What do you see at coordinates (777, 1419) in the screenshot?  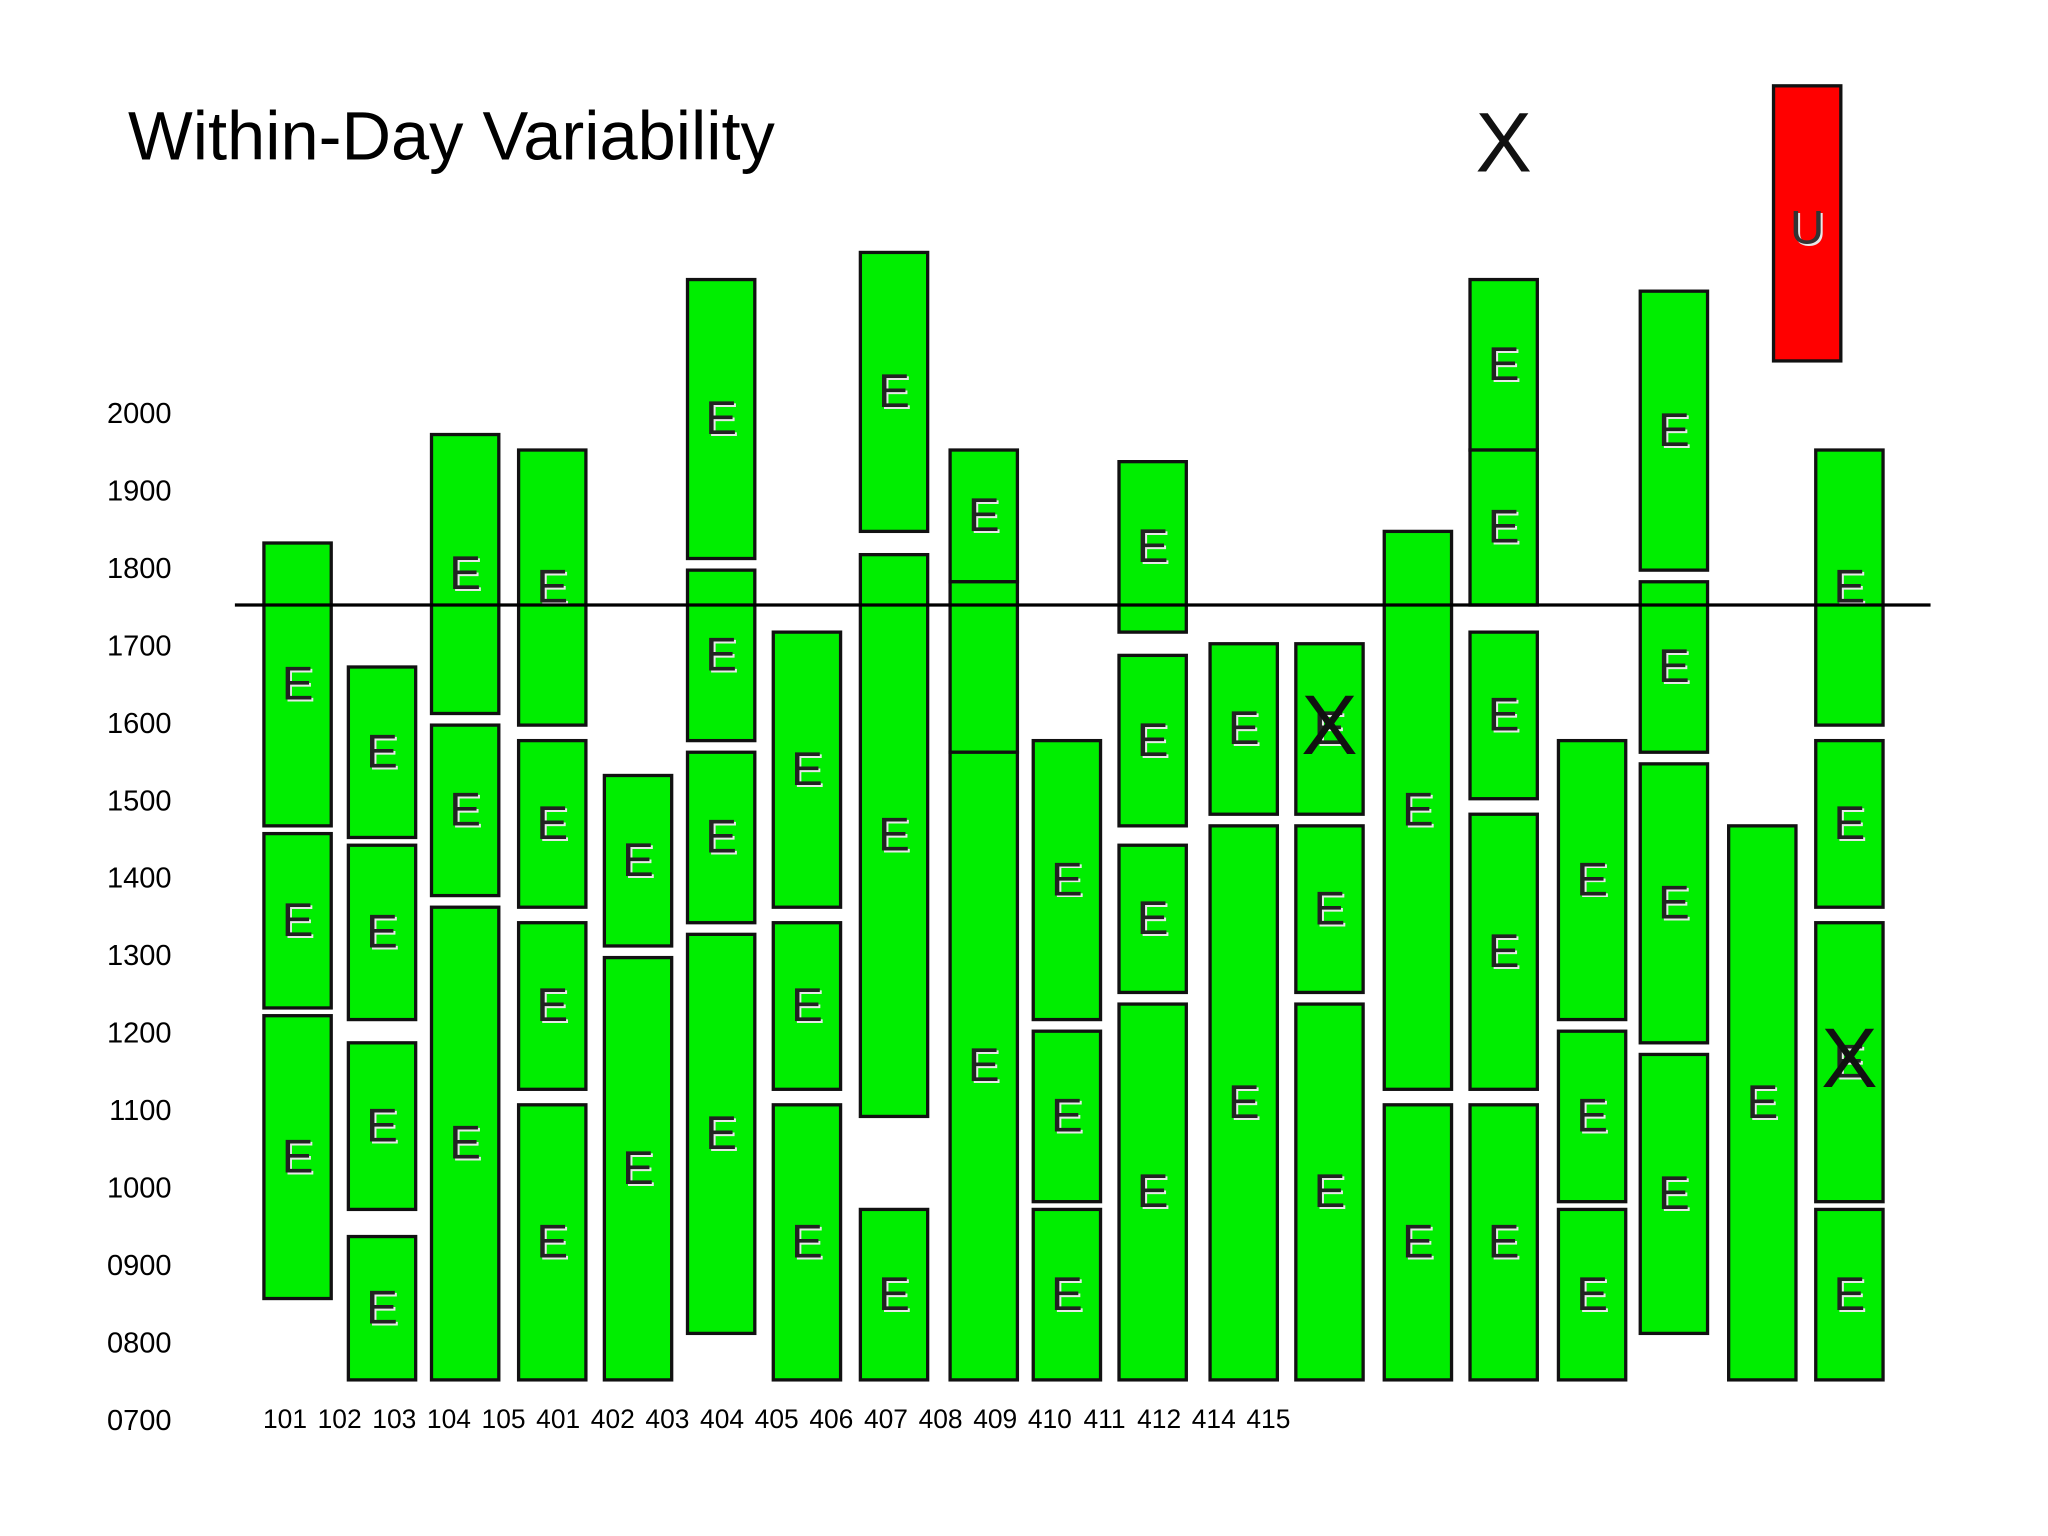 I see `x-tick-label: 405` at bounding box center [777, 1419].